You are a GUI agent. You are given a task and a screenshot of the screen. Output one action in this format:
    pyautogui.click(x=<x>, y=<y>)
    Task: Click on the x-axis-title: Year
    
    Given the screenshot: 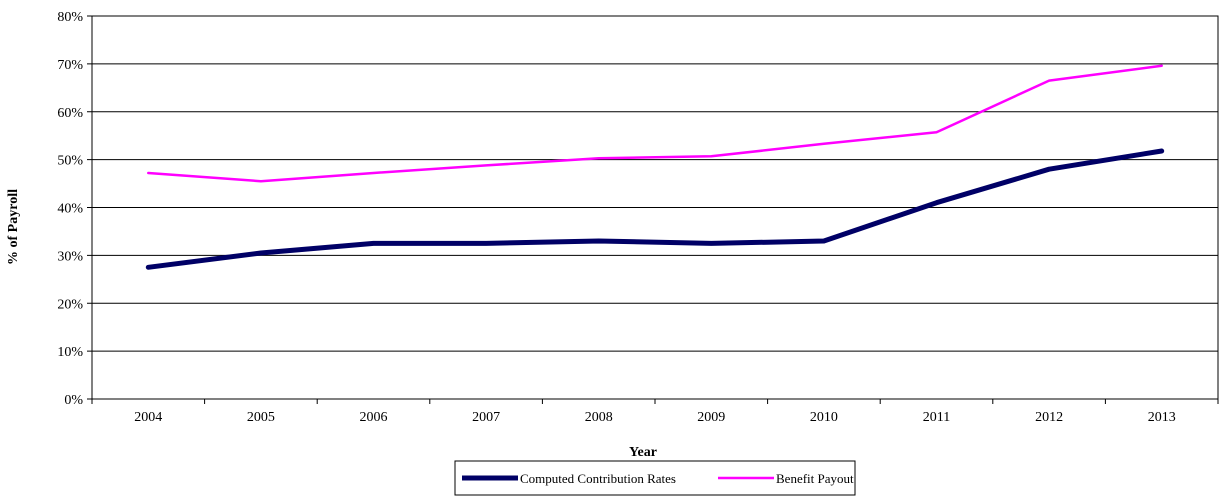 What is the action you would take?
    pyautogui.click(x=643, y=452)
    